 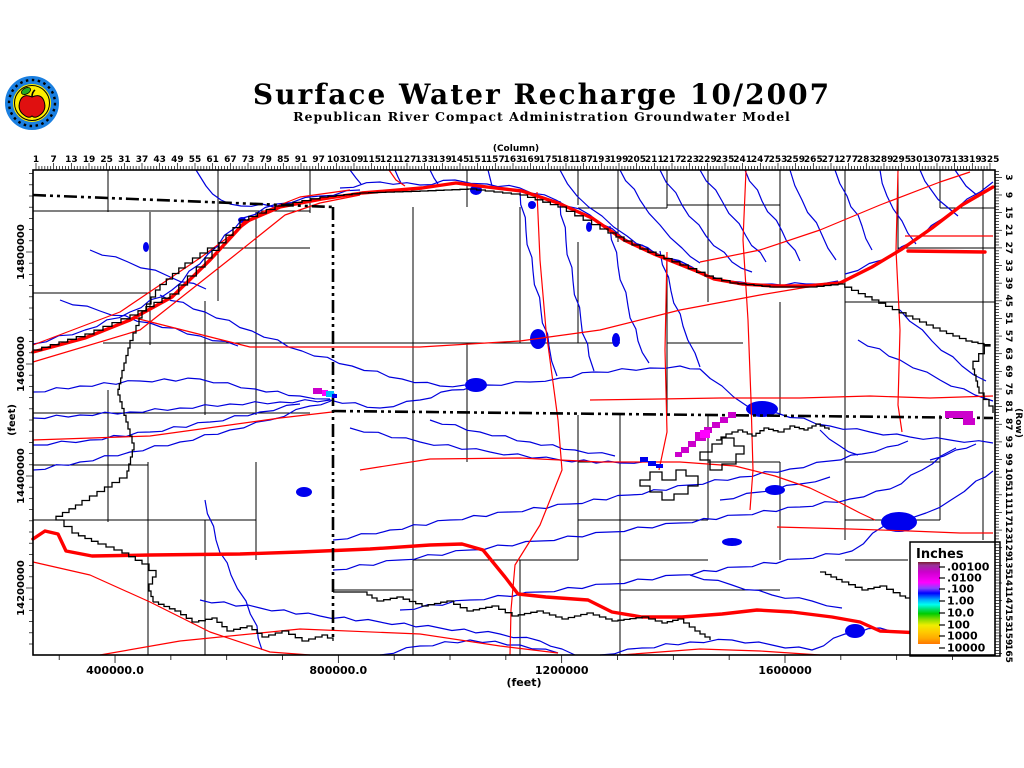 What do you see at coordinates (159, 160) in the screenshot?
I see `svg-text: 43` at bounding box center [159, 160].